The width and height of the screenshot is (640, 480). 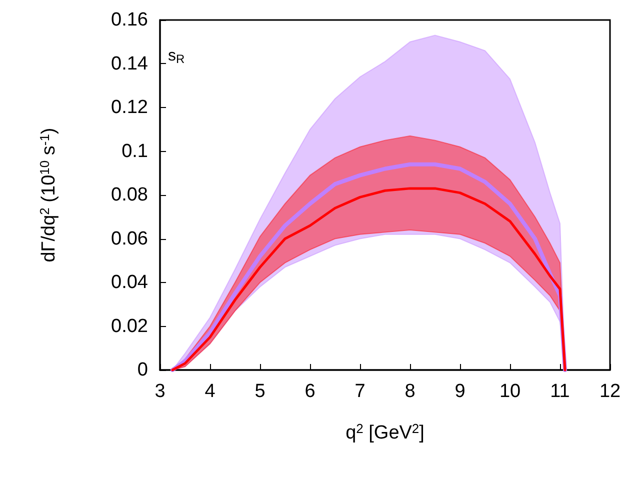 I want to click on x-tick-label: 4, so click(x=210, y=391).